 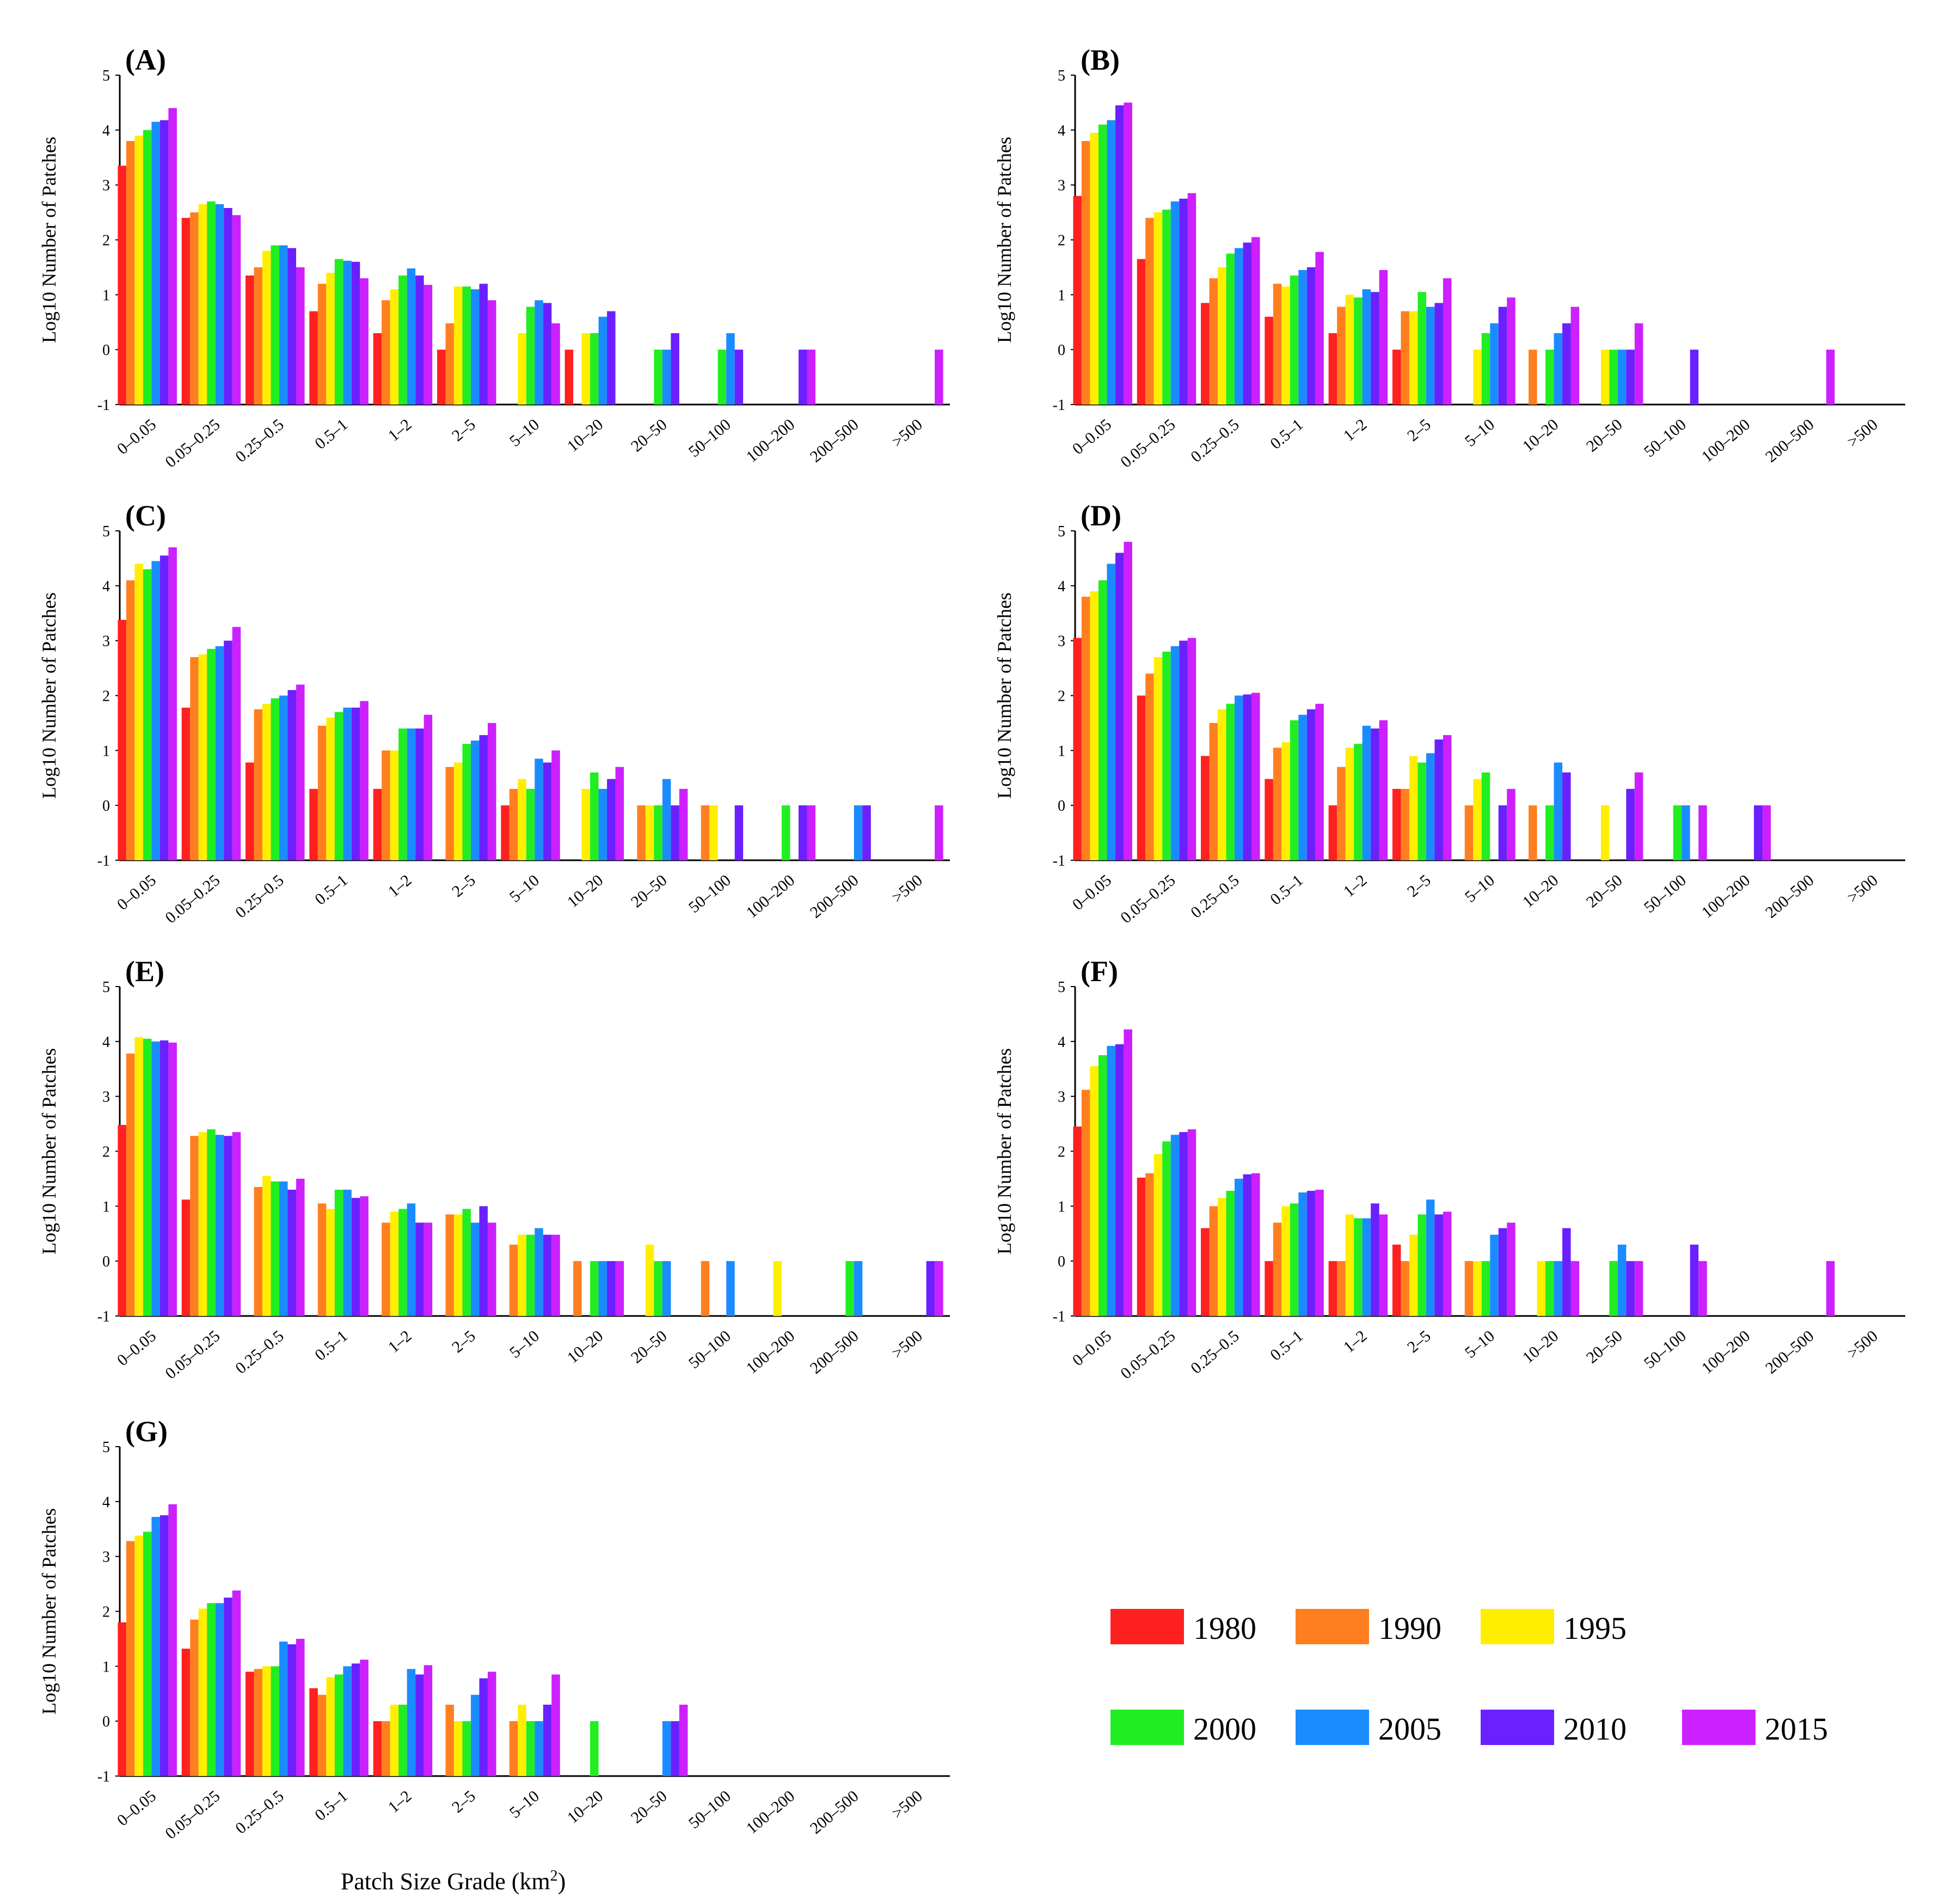 What do you see at coordinates (454, 1881) in the screenshot?
I see `x-axis-title: Patch Size Grade (km2)` at bounding box center [454, 1881].